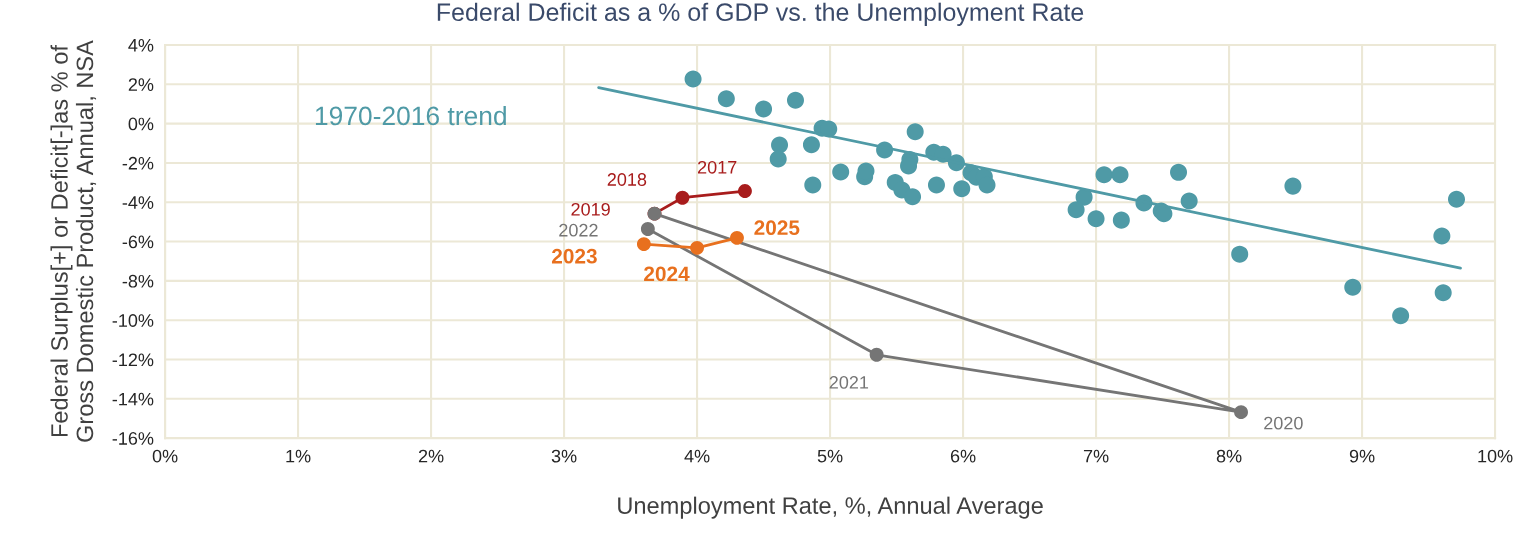 This screenshot has width=1520, height=533. What do you see at coordinates (590, 209) in the screenshot?
I see `annotation: 2019` at bounding box center [590, 209].